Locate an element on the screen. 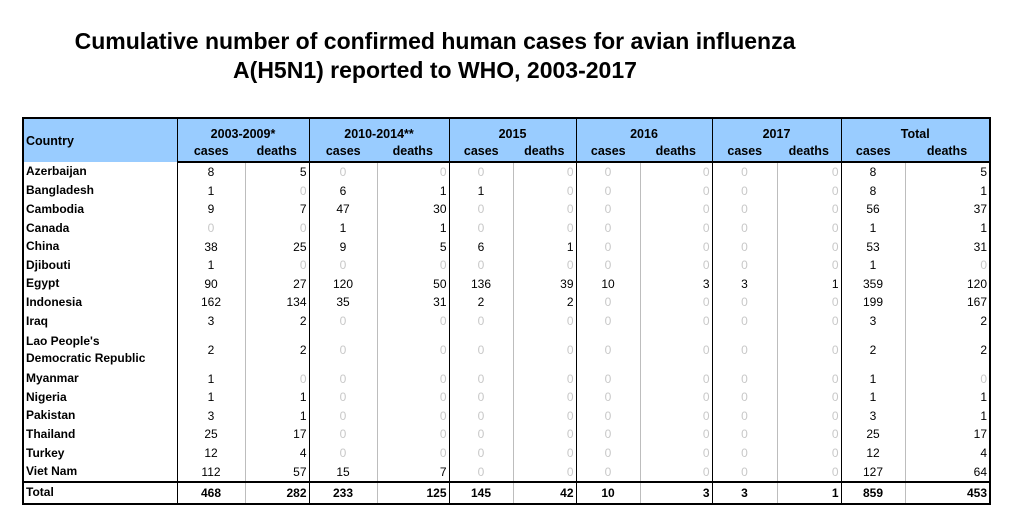 Image resolution: width=1030 pixels, height=530 pixels. deaths-cell: 282 is located at coordinates (277, 492).